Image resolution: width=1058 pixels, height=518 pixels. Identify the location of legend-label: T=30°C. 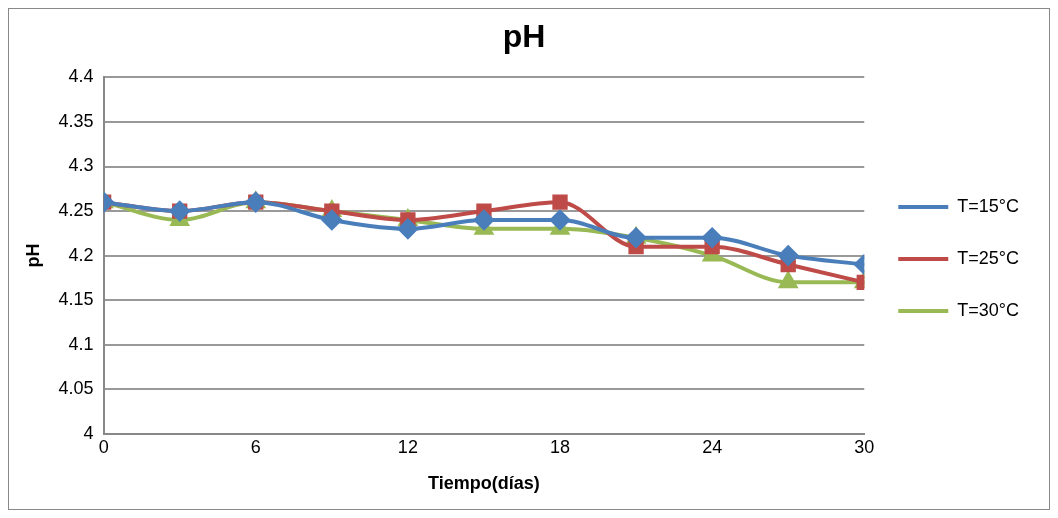
(988, 309).